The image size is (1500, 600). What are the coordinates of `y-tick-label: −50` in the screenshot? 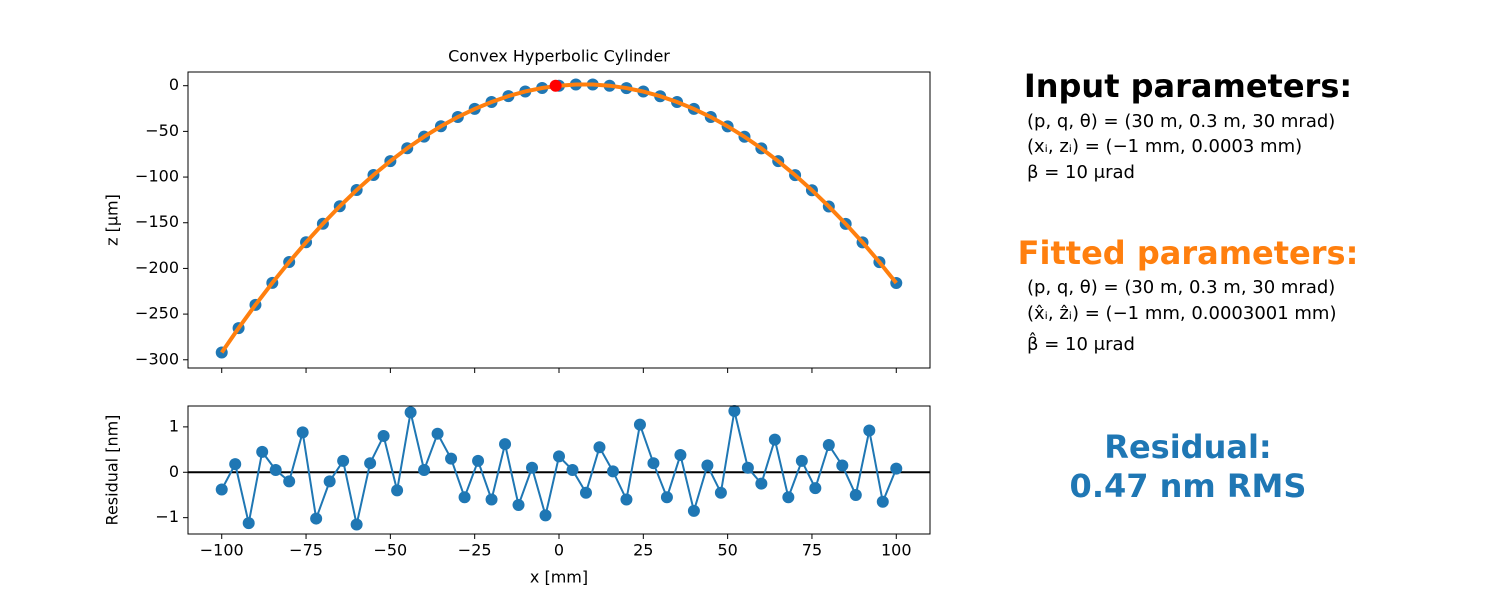 It's located at (162, 130).